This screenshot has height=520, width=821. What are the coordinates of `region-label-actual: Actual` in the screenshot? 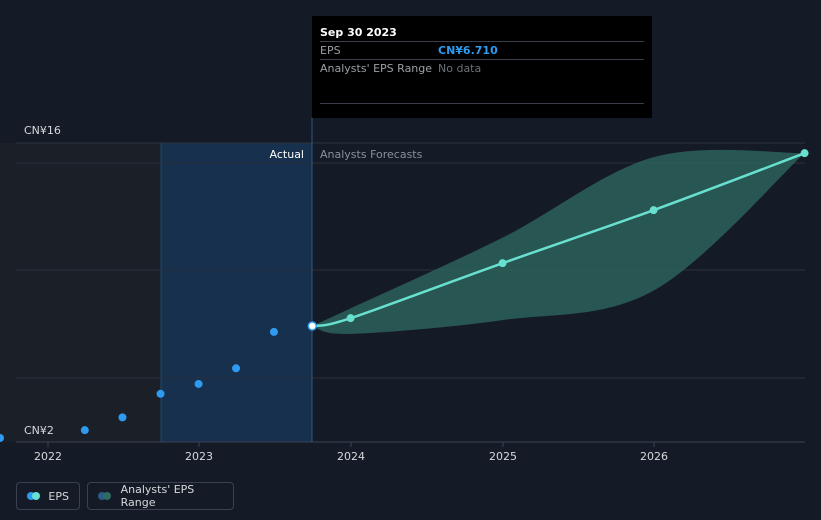 It's located at (287, 154).